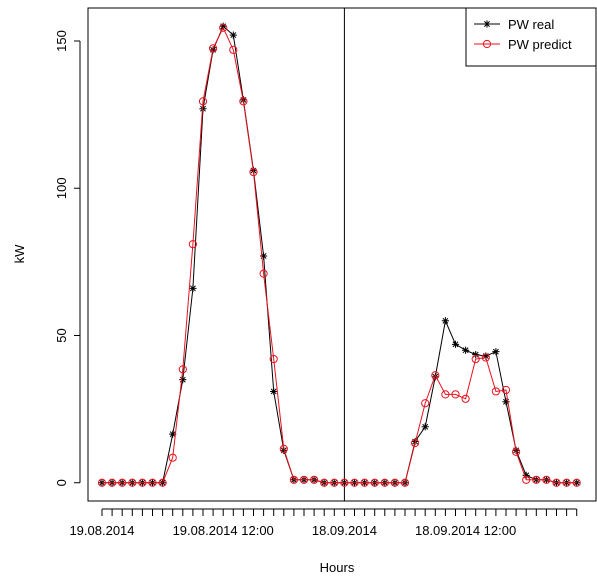  Describe the element at coordinates (61, 188) in the screenshot. I see `y-tick-label: 100` at that location.